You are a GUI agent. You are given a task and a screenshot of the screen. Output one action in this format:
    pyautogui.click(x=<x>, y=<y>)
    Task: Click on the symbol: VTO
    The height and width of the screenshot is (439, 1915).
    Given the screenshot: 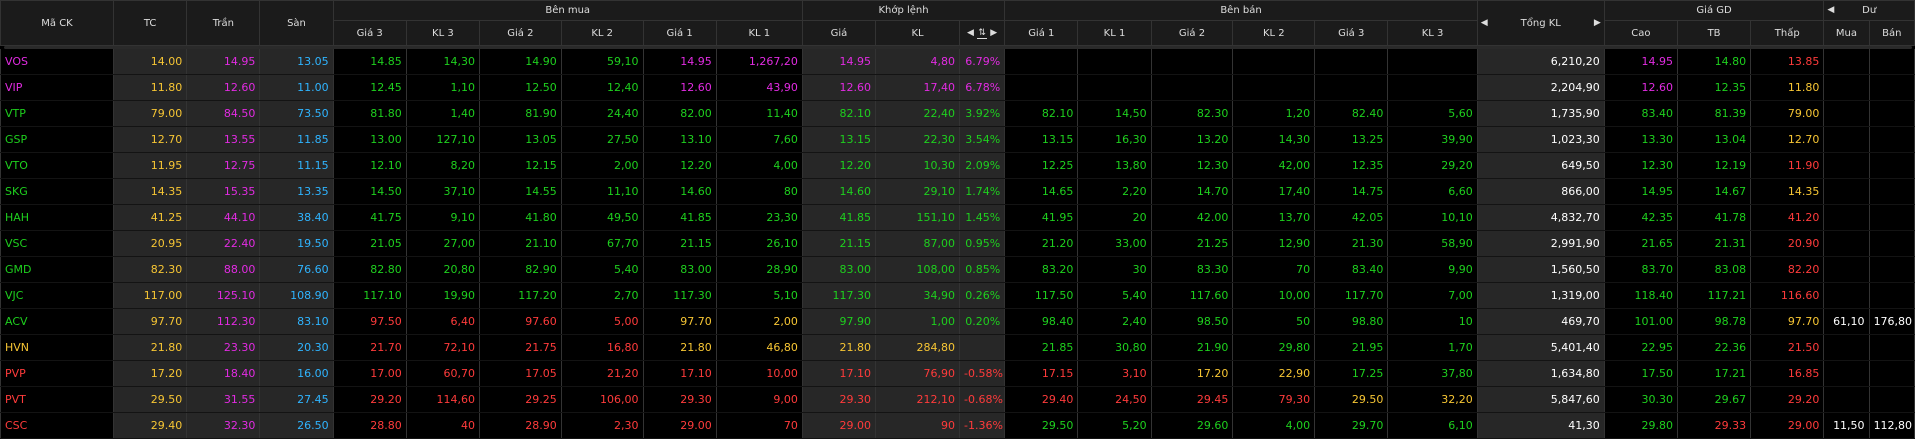 What is the action you would take?
    pyautogui.click(x=57, y=165)
    